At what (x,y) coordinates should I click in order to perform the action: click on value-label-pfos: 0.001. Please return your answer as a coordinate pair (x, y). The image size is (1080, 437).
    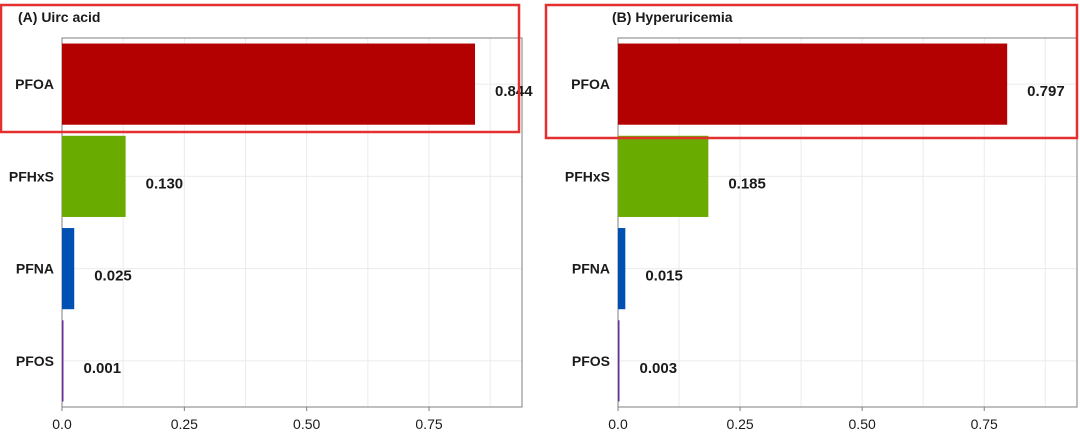
    Looking at the image, I should click on (103, 368).